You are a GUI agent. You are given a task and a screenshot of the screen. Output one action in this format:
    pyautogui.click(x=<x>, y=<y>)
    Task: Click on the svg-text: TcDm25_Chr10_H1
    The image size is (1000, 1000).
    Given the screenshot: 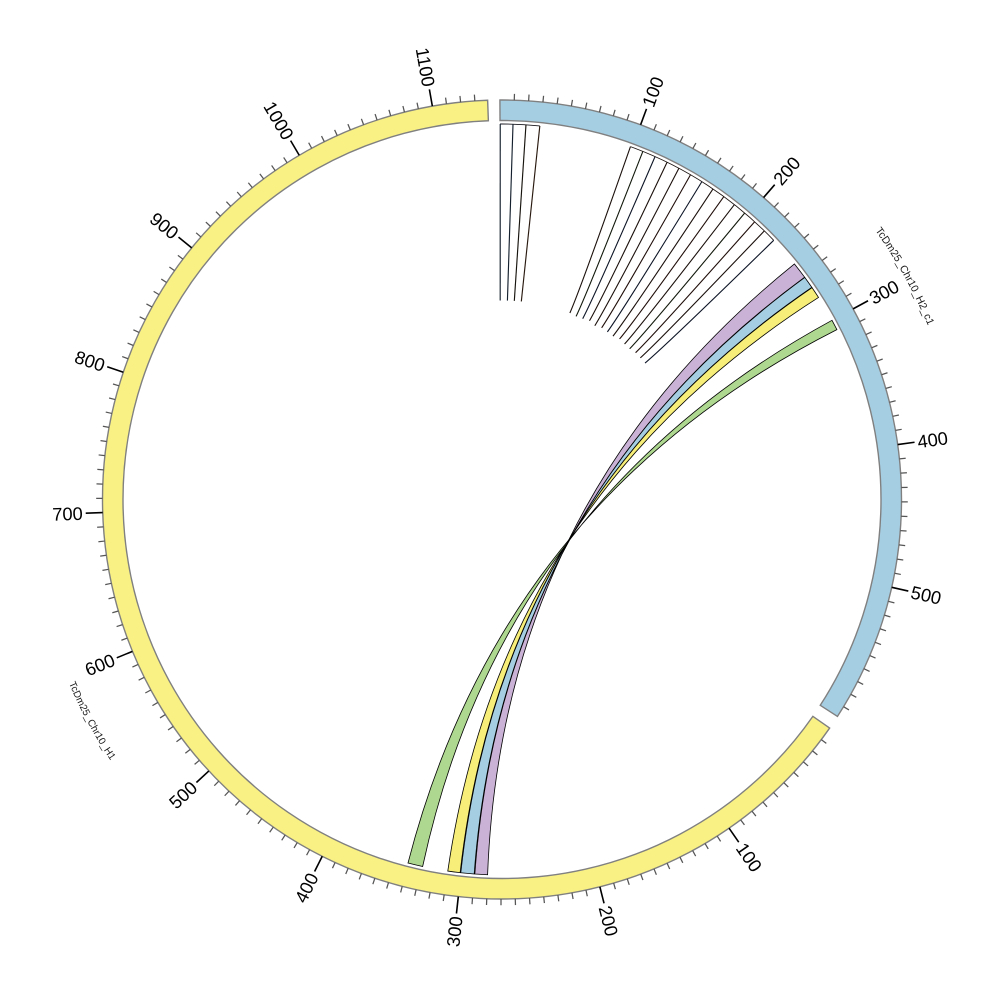 What is the action you would take?
    pyautogui.click(x=91, y=721)
    